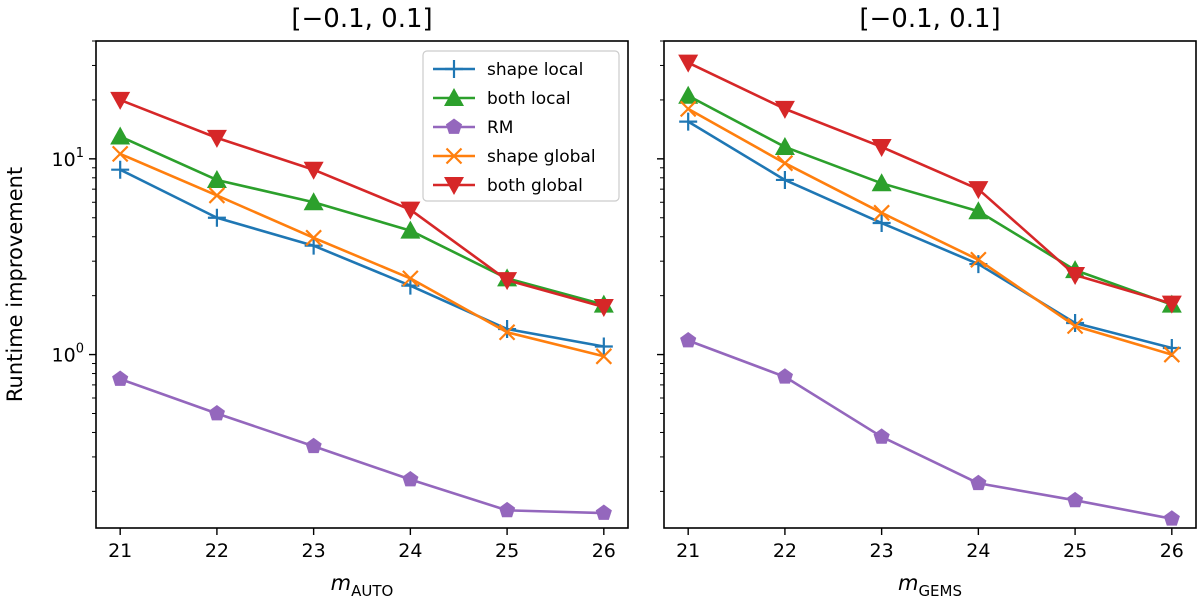 The width and height of the screenshot is (1200, 604). Describe the element at coordinates (473, 128) in the screenshot. I see `legend-item-rm: RM` at that location.